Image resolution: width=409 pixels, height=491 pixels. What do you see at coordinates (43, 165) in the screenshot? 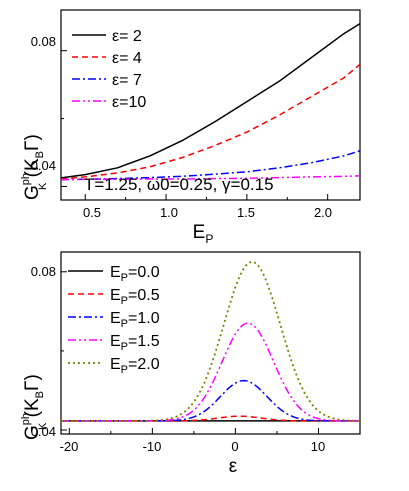
I see `top-ytick-label: 0.04` at bounding box center [43, 165].